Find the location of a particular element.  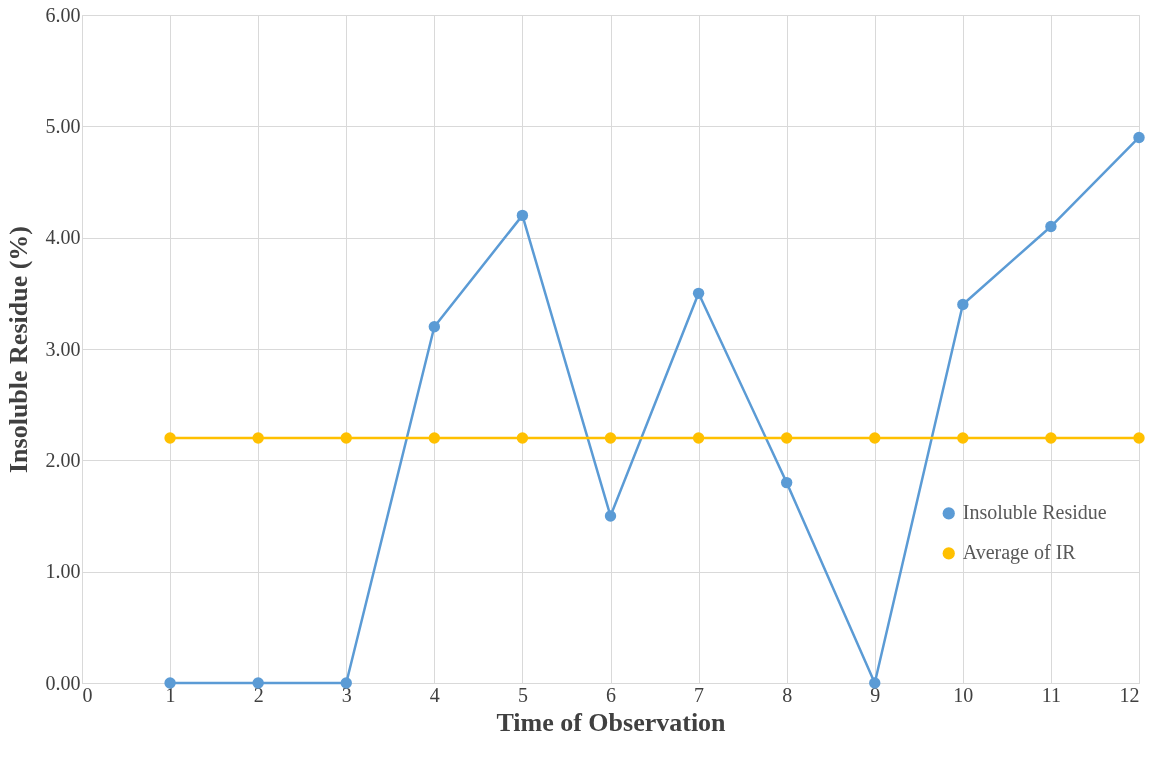

y-tick-label: 0.00 is located at coordinates (63, 682).